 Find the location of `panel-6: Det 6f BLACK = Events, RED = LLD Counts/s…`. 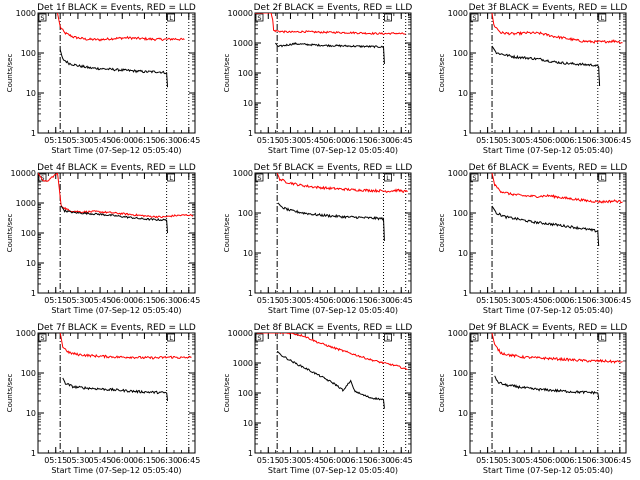

panel-6: Det 6f BLACK = Events, RED = LLD Counts/s… is located at coordinates (534, 239).